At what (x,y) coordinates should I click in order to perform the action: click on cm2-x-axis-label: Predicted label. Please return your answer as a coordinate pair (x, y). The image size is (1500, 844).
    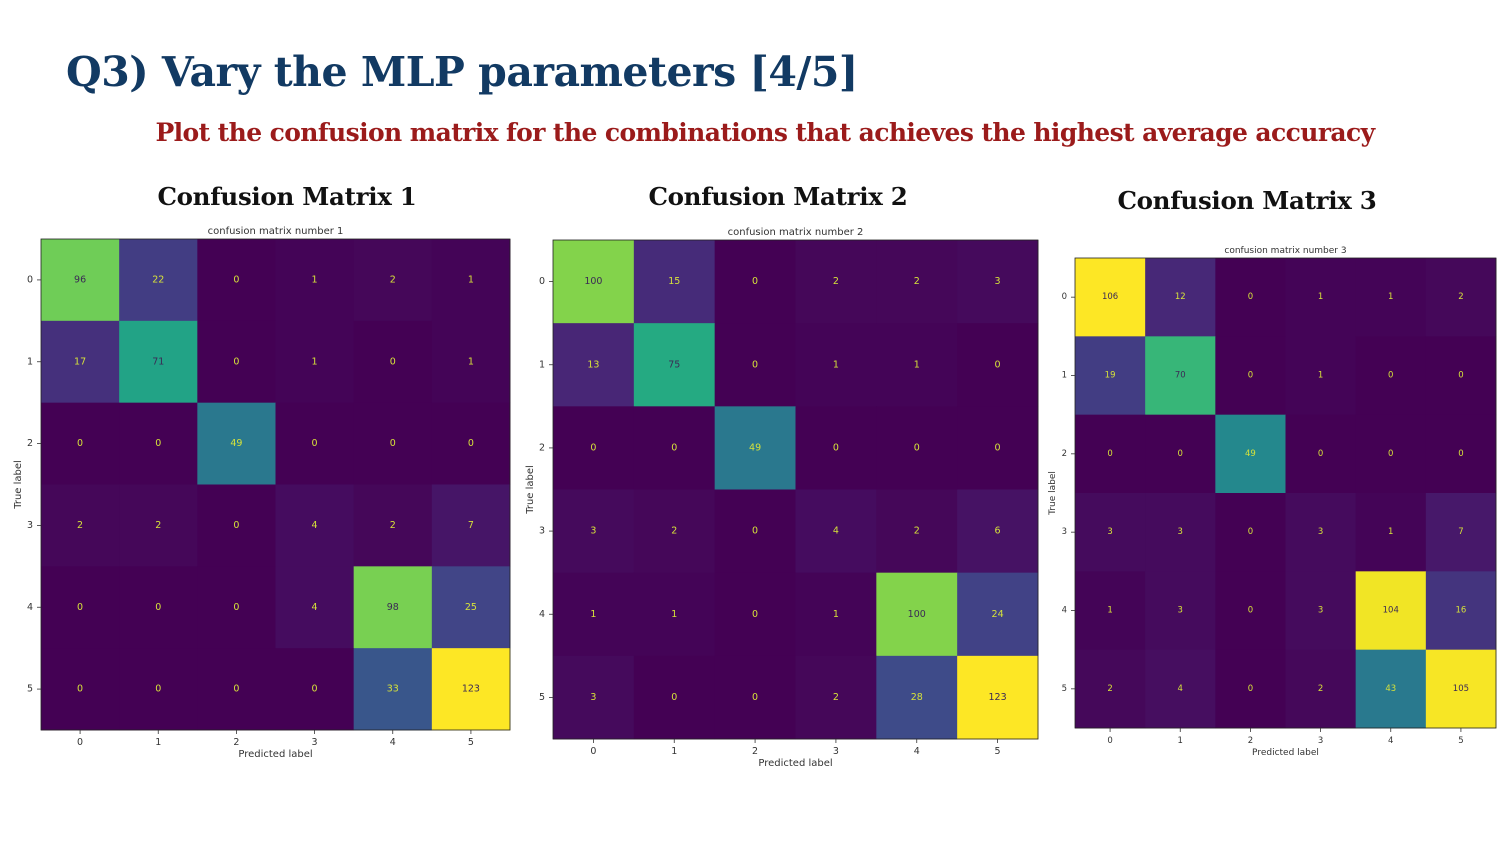
    Looking at the image, I should click on (795, 763).